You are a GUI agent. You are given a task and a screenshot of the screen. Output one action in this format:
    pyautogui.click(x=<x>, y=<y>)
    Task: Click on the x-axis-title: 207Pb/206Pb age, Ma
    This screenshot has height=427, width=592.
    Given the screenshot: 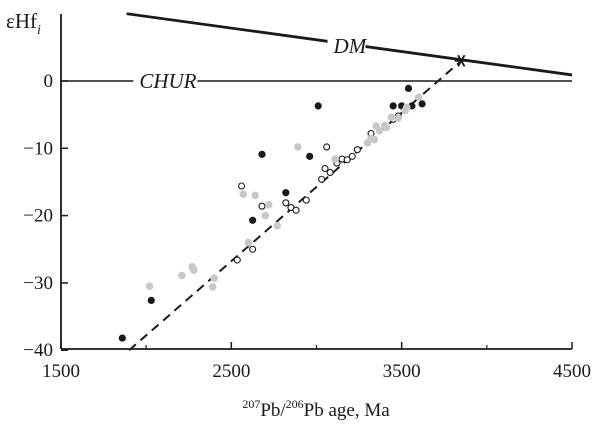 What is the action you would take?
    pyautogui.click(x=316, y=409)
    